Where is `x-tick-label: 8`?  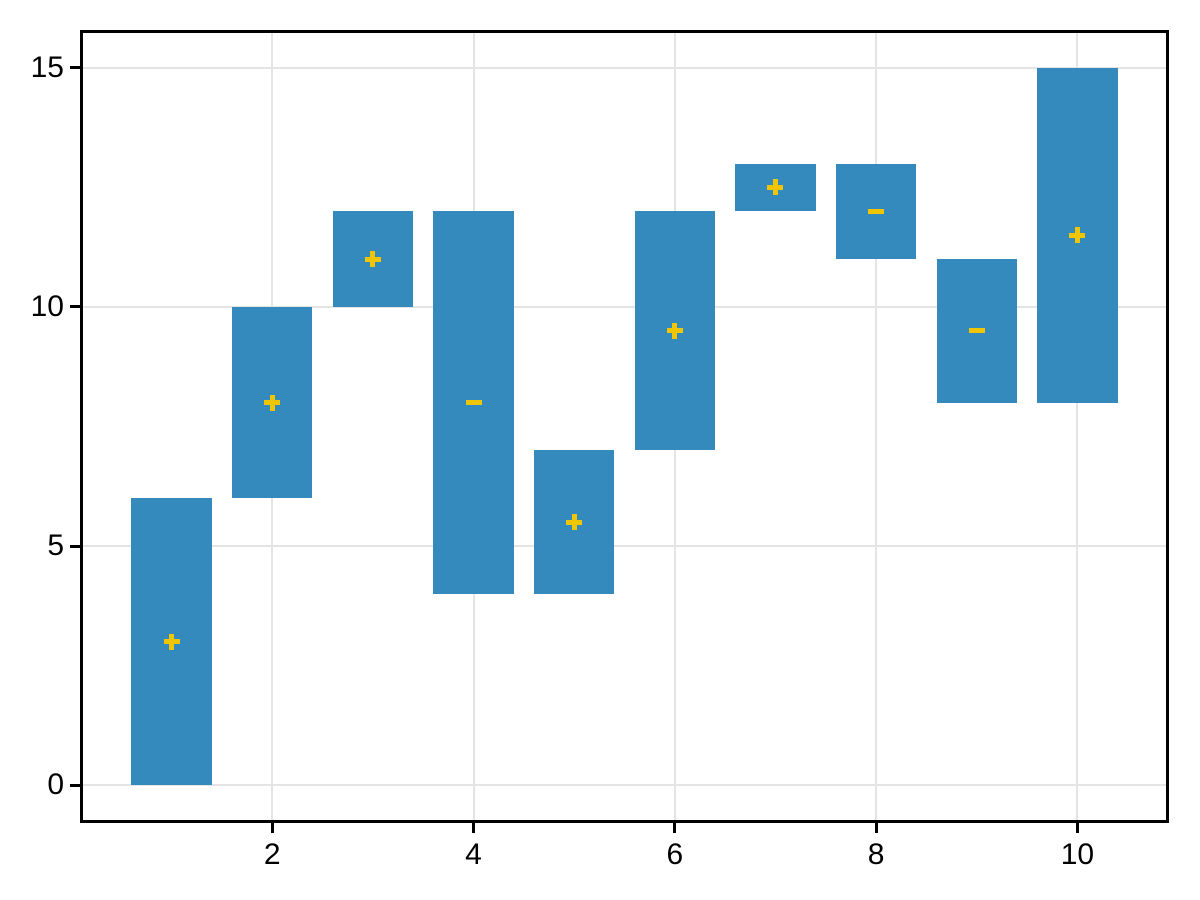 x-tick-label: 8 is located at coordinates (876, 854).